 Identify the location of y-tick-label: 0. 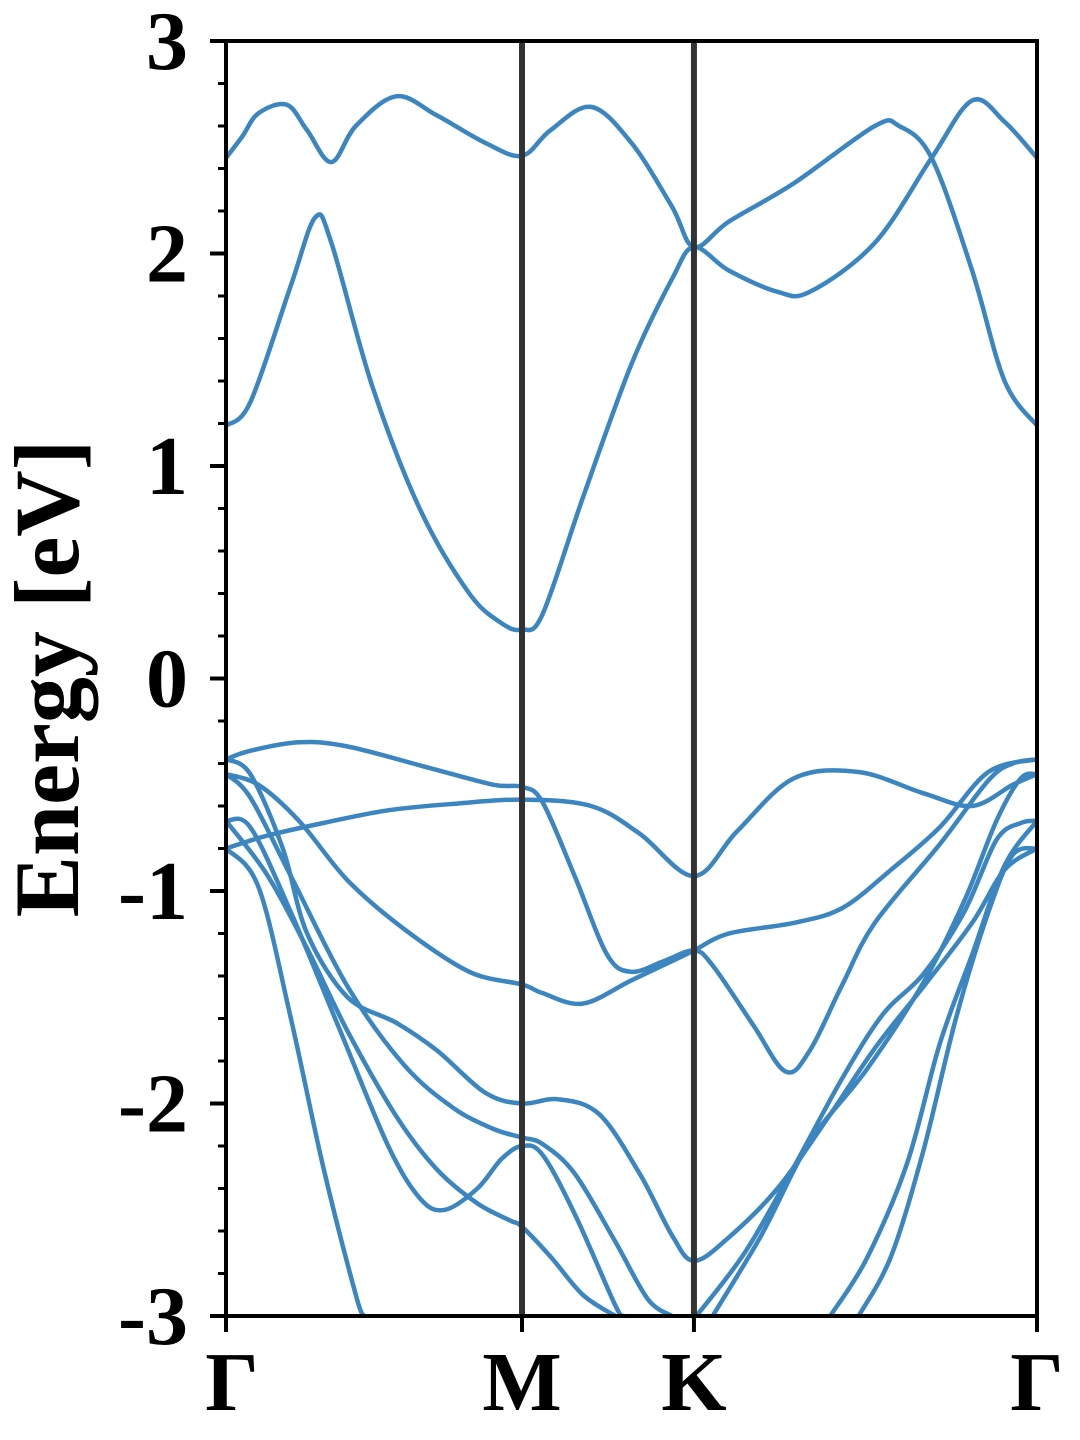
(167, 679).